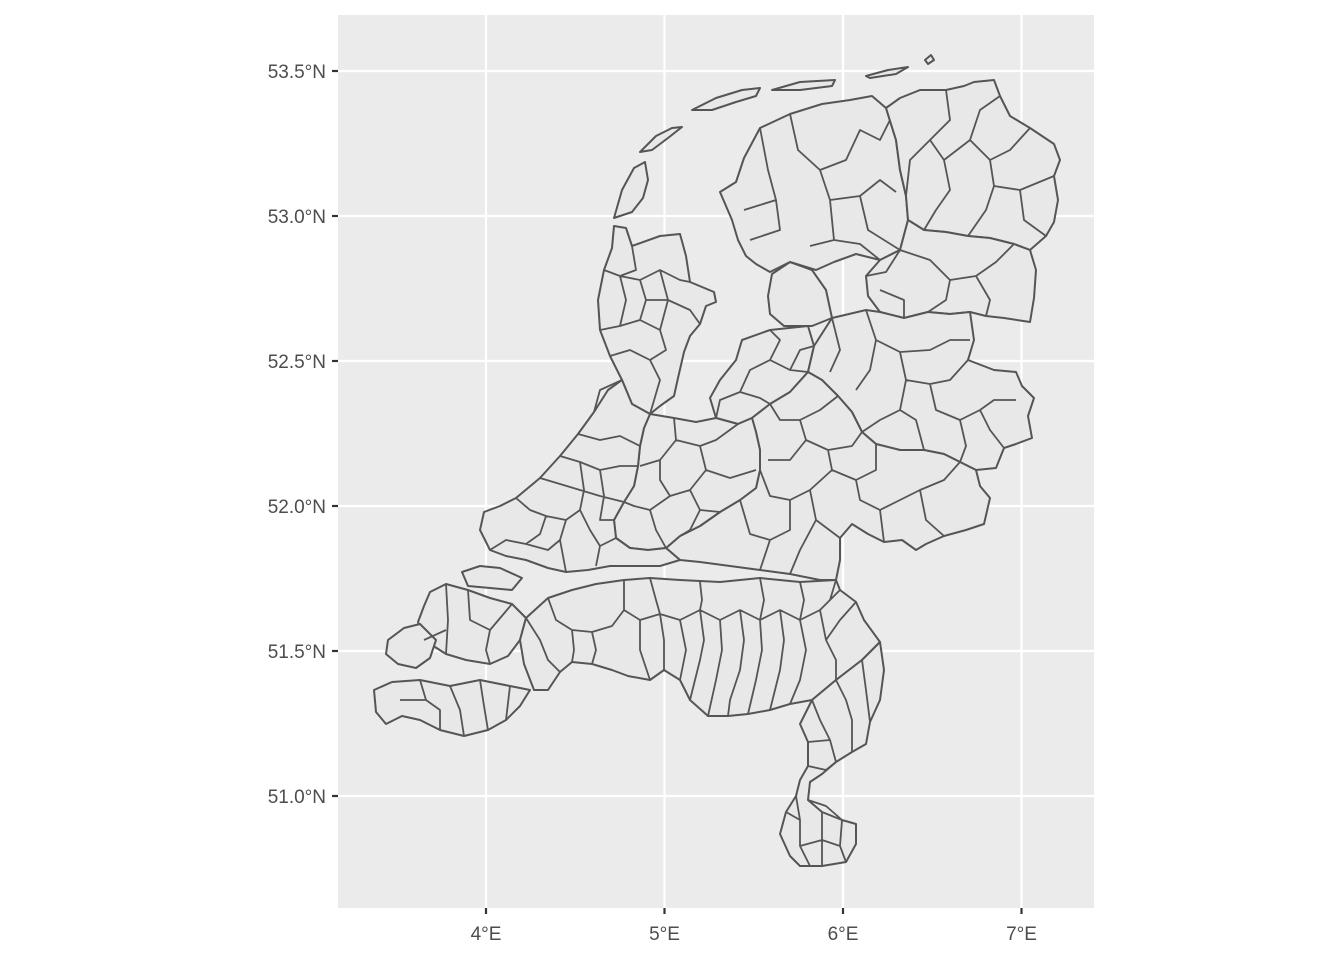 This screenshot has height=960, width=1344. I want to click on x-tick-label: 7°E, so click(1021, 934).